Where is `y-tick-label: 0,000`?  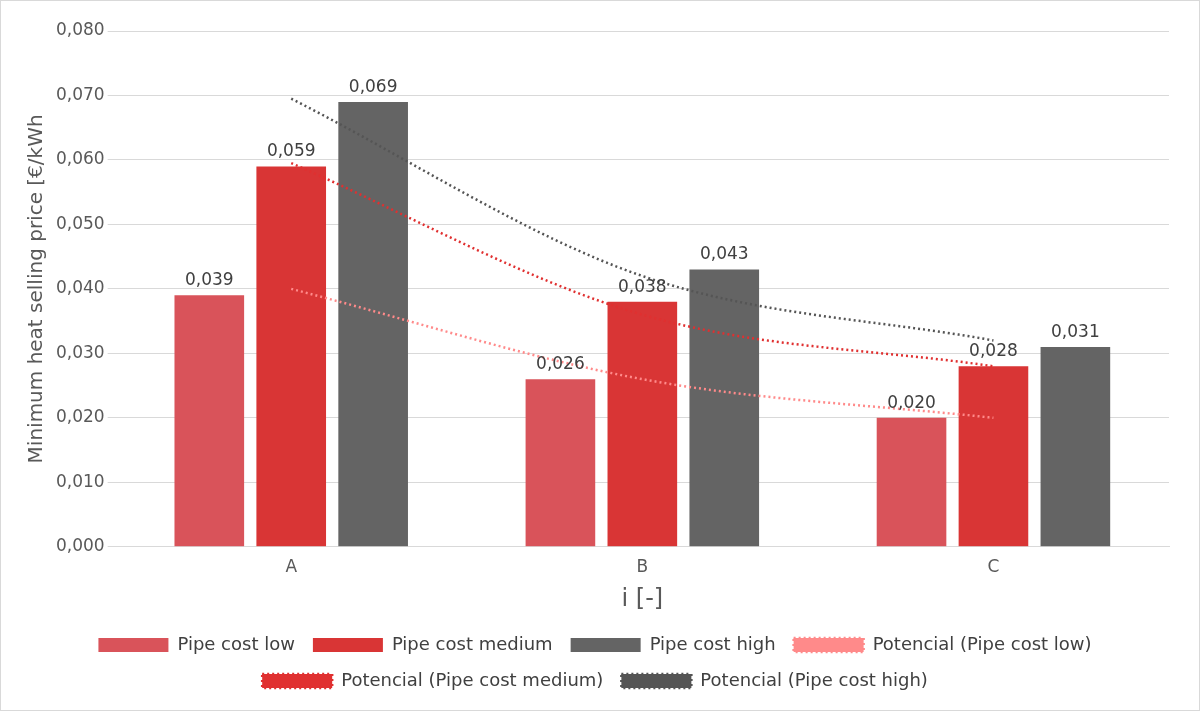
y-tick-label: 0,000 is located at coordinates (80, 545).